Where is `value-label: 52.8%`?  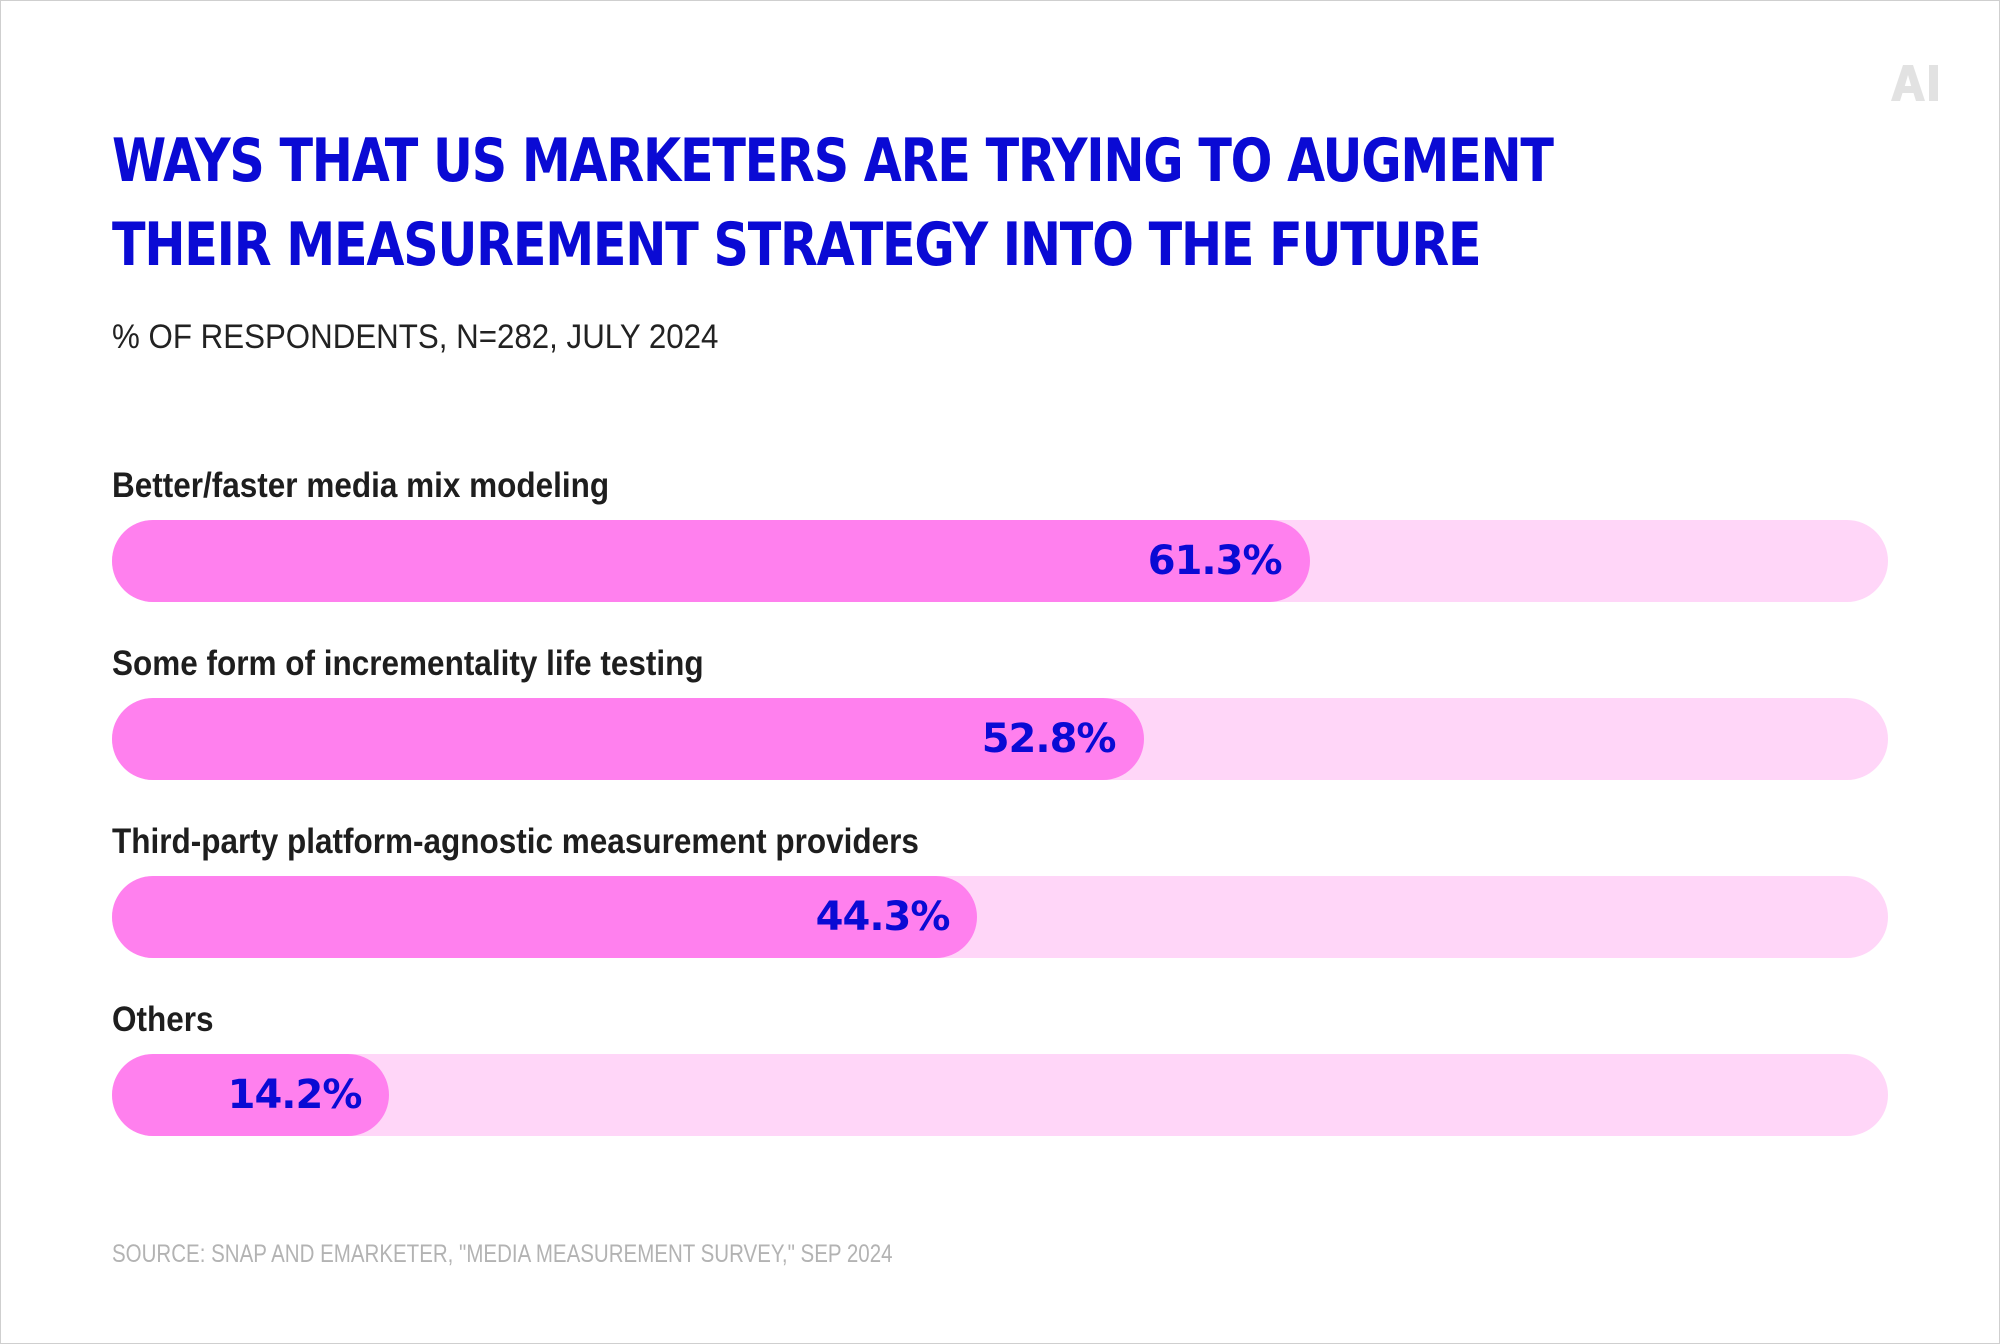 value-label: 52.8% is located at coordinates (1049, 739).